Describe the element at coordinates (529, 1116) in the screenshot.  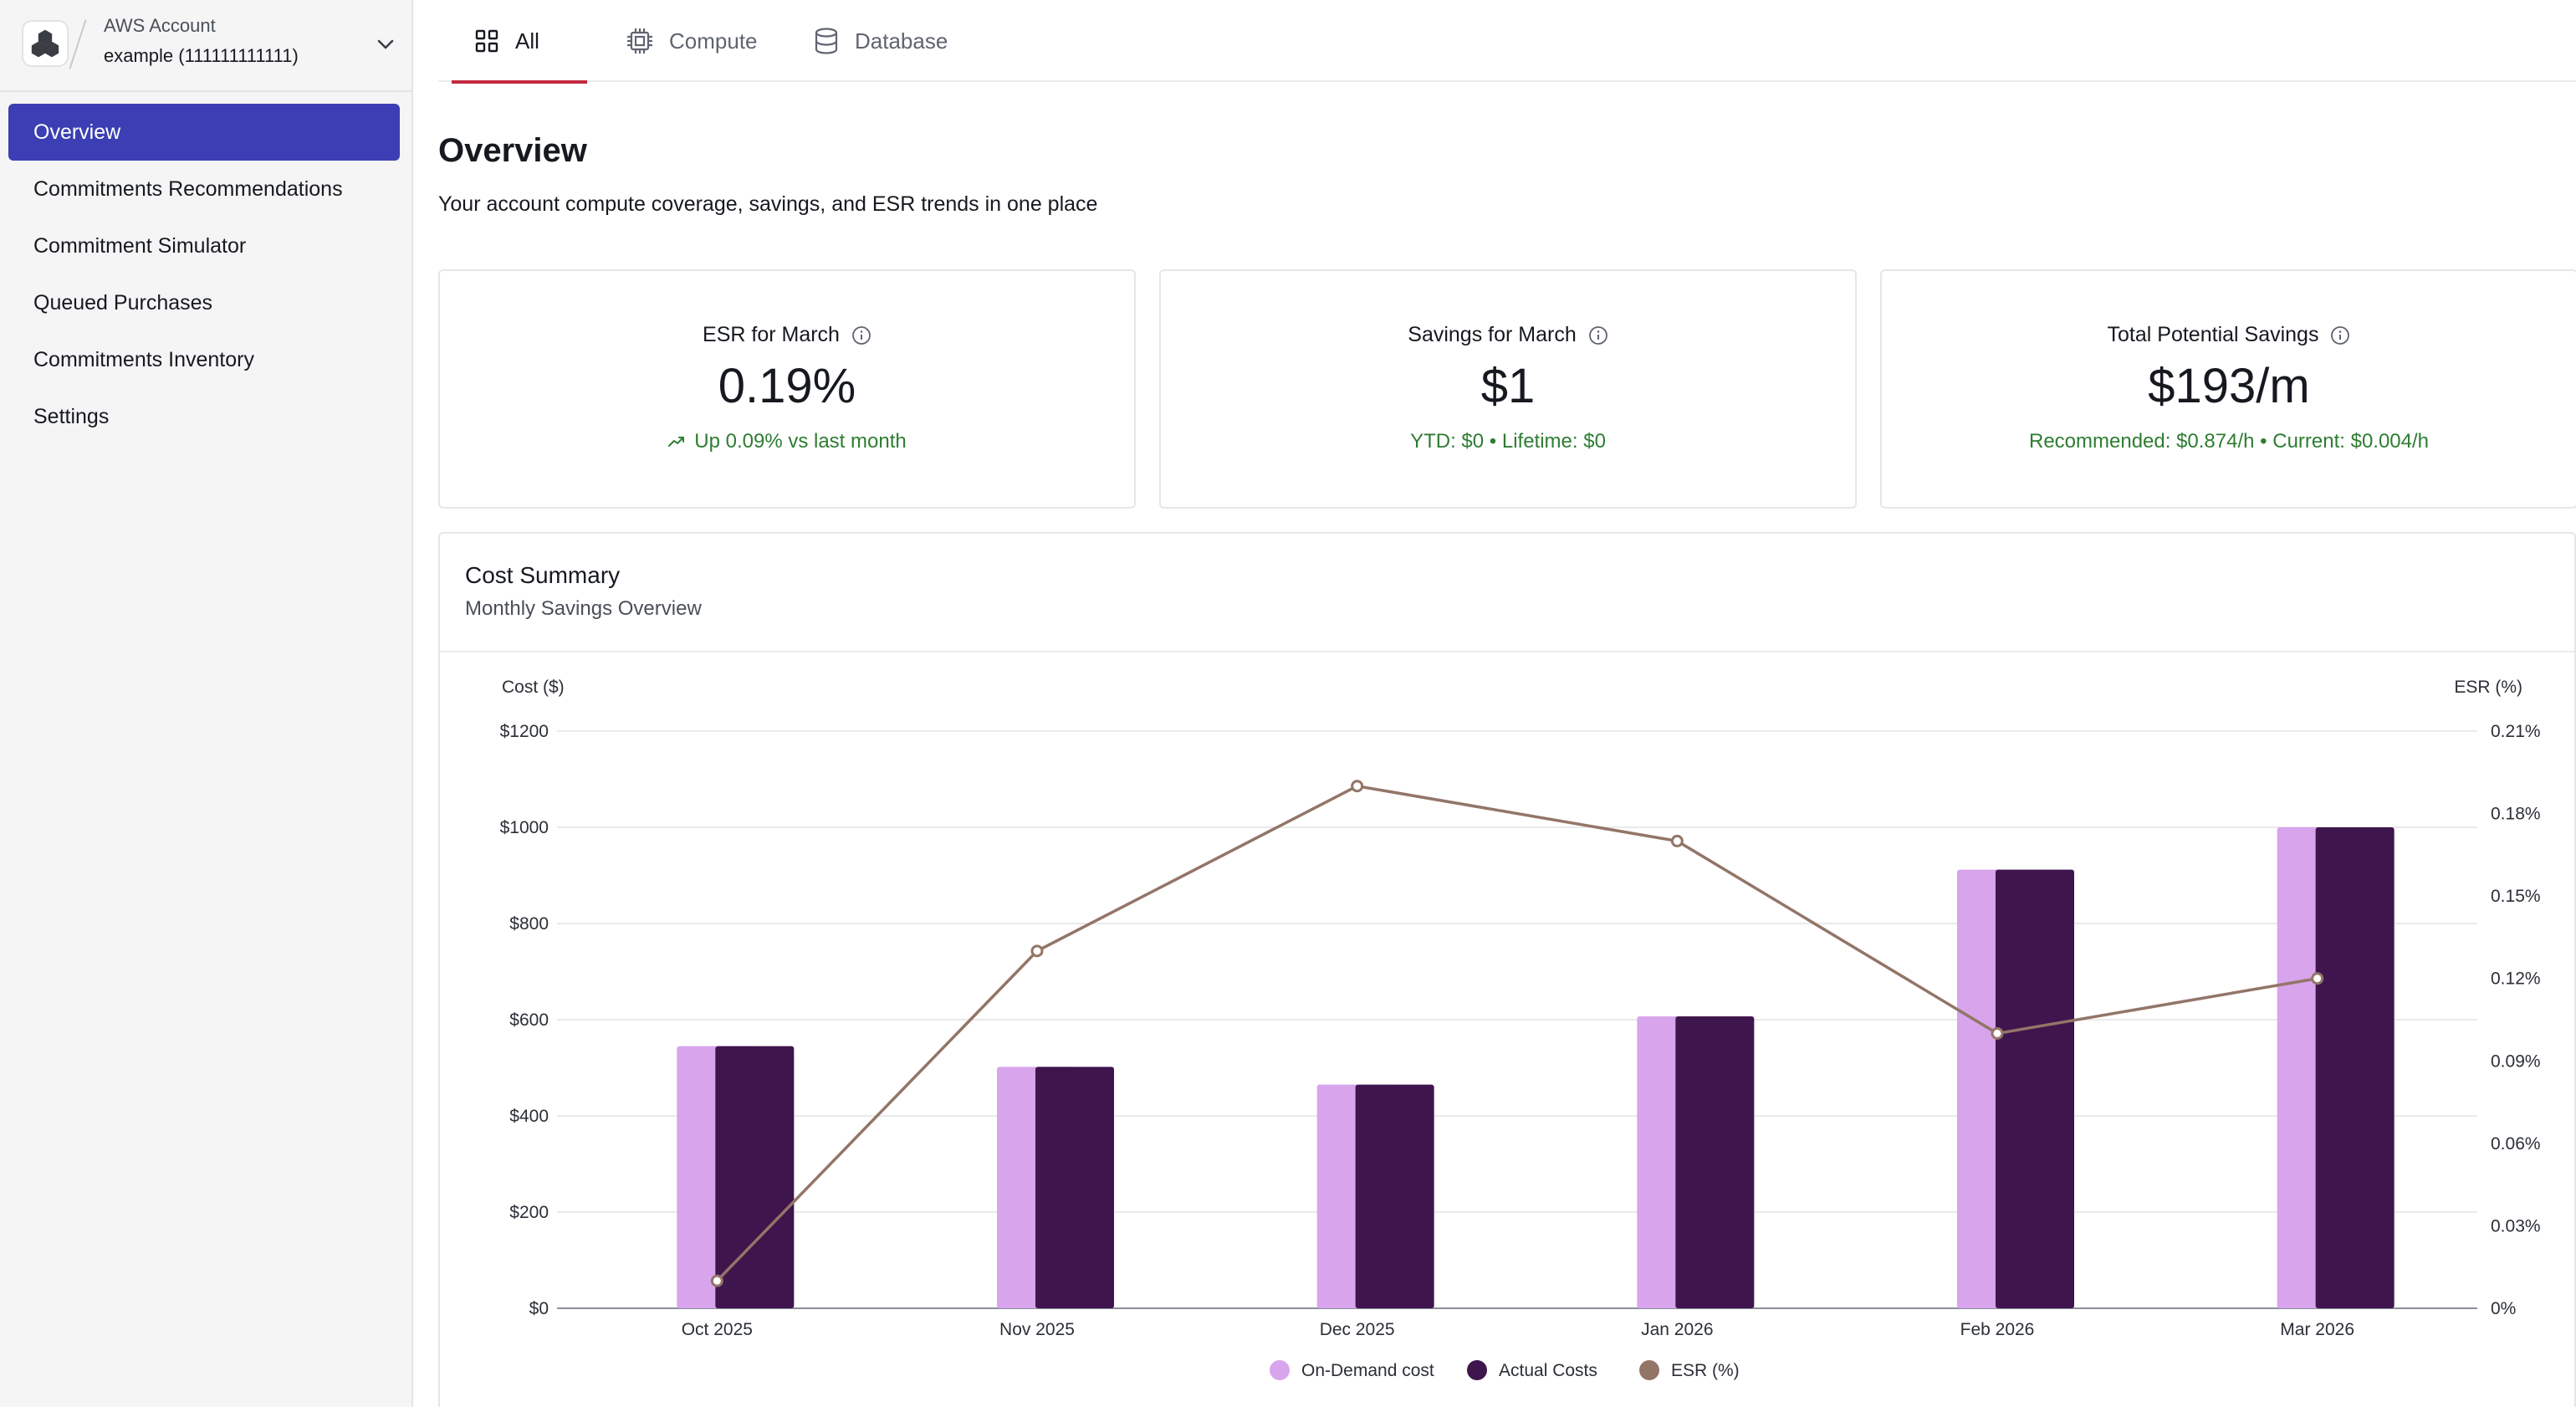
I see `y-tick-label: $400` at that location.